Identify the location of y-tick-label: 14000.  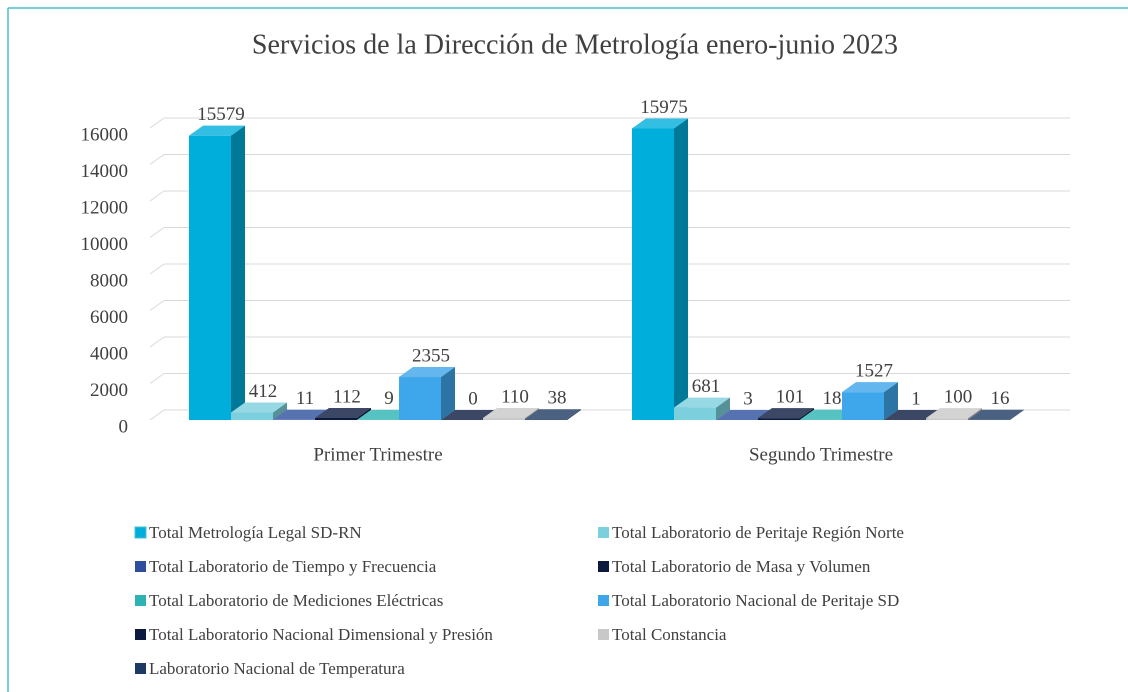
(105, 171).